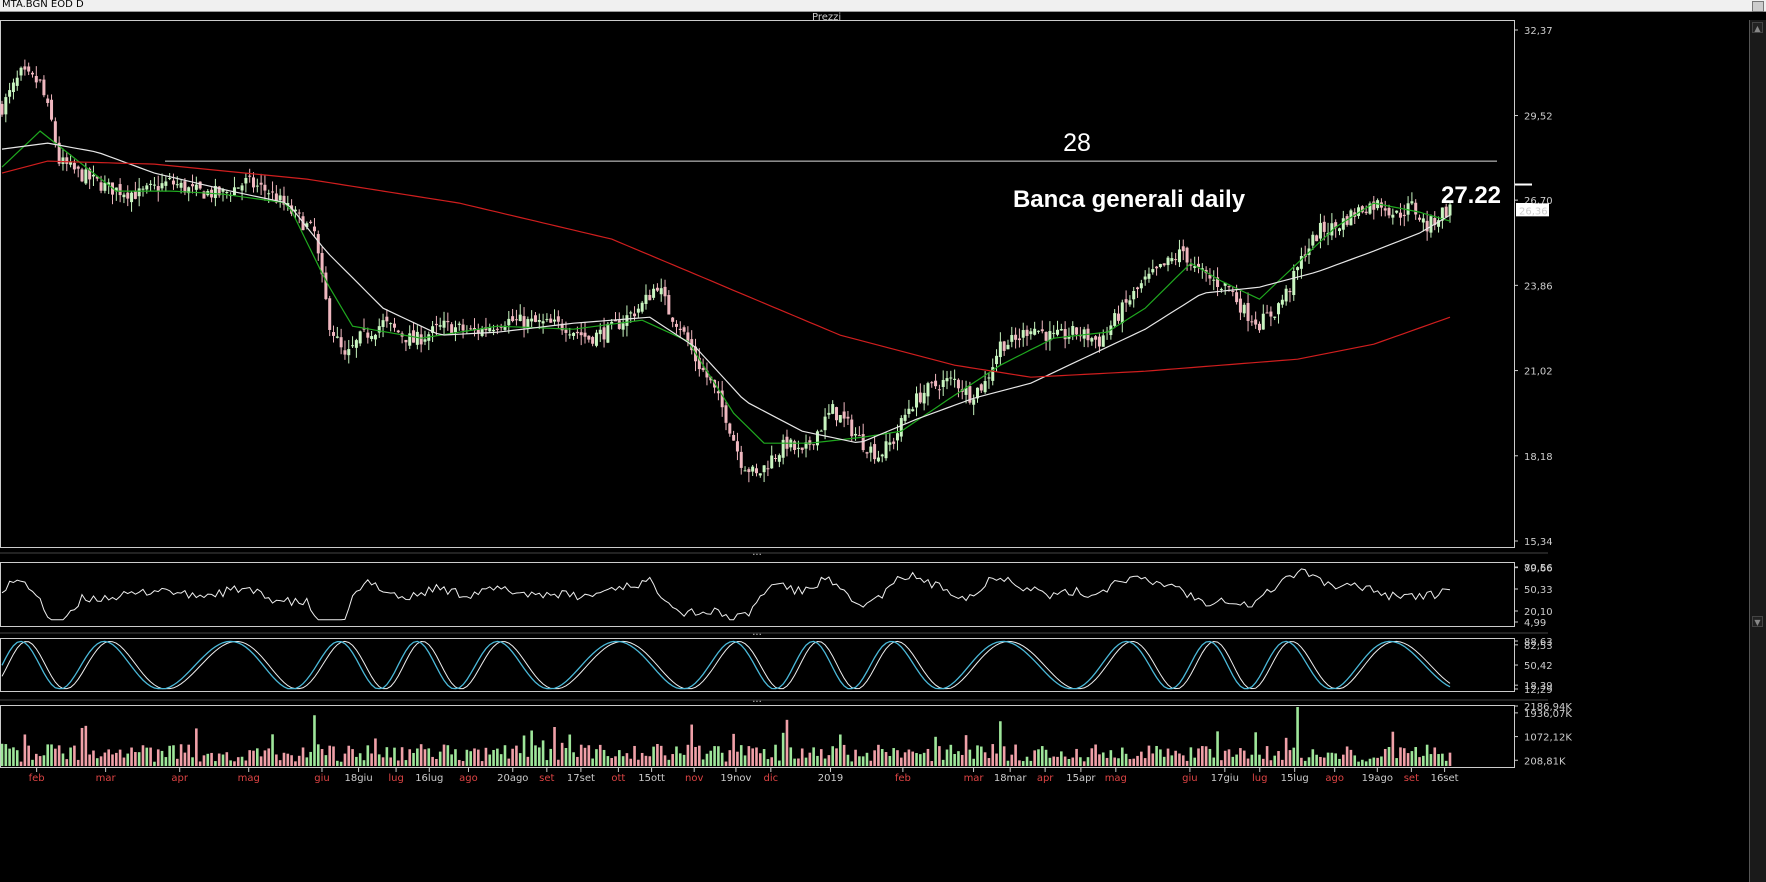 This screenshot has width=1766, height=882. Describe the element at coordinates (1538, 372) in the screenshot. I see `price-y-tick-label: 21,02` at that location.